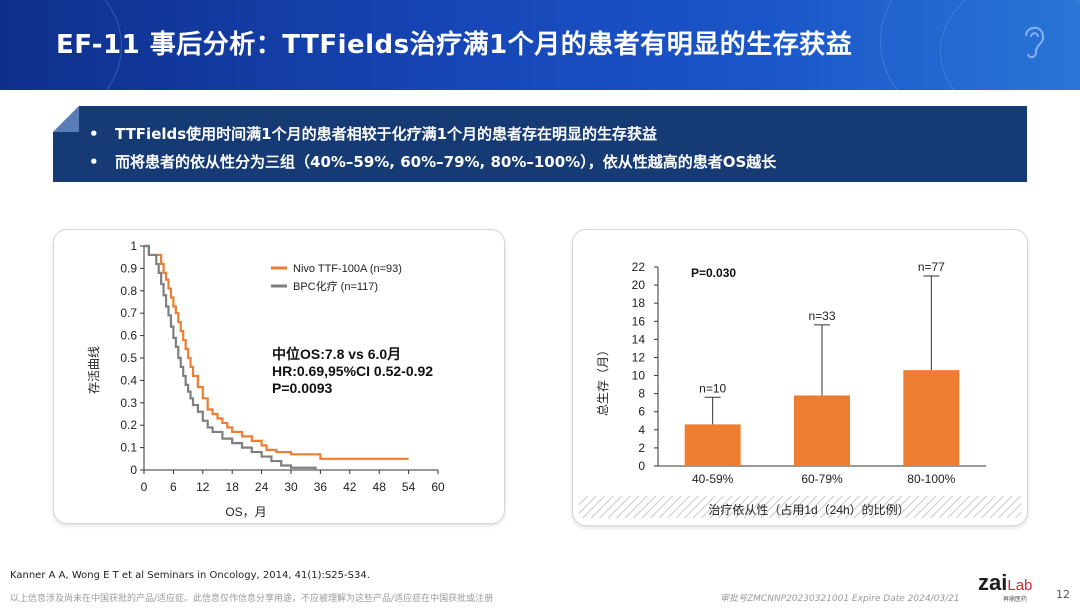  What do you see at coordinates (641, 430) in the screenshot?
I see `bar-y-tick-label: 4` at bounding box center [641, 430].